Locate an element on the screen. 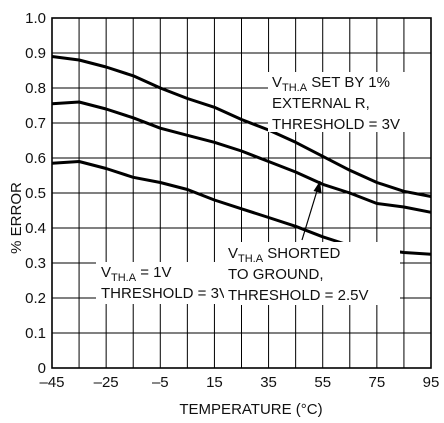 The height and width of the screenshot is (423, 444). y-tick-label: 0.5 is located at coordinates (35, 193).